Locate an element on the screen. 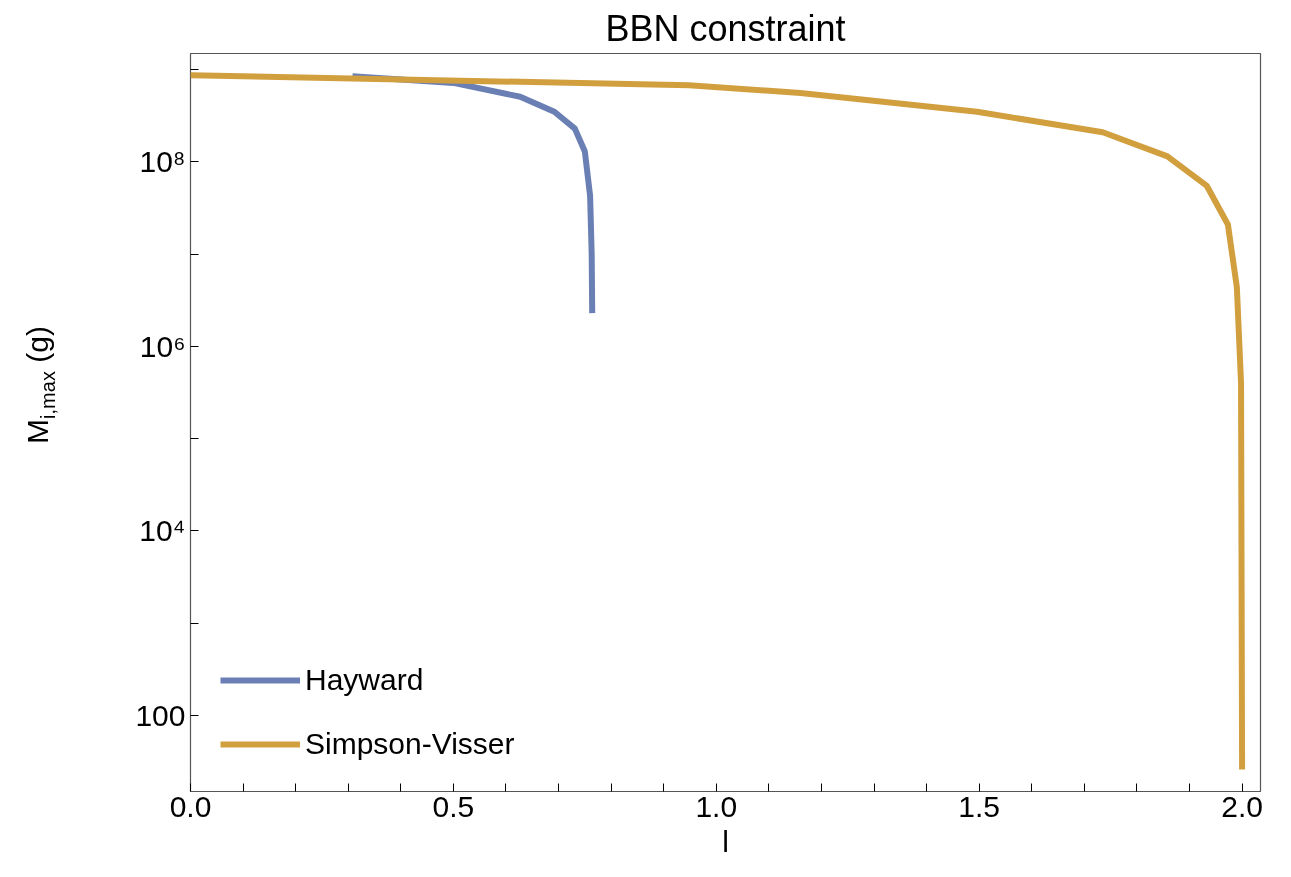 The height and width of the screenshot is (877, 1291). legend-label: Hayward is located at coordinates (364, 680).